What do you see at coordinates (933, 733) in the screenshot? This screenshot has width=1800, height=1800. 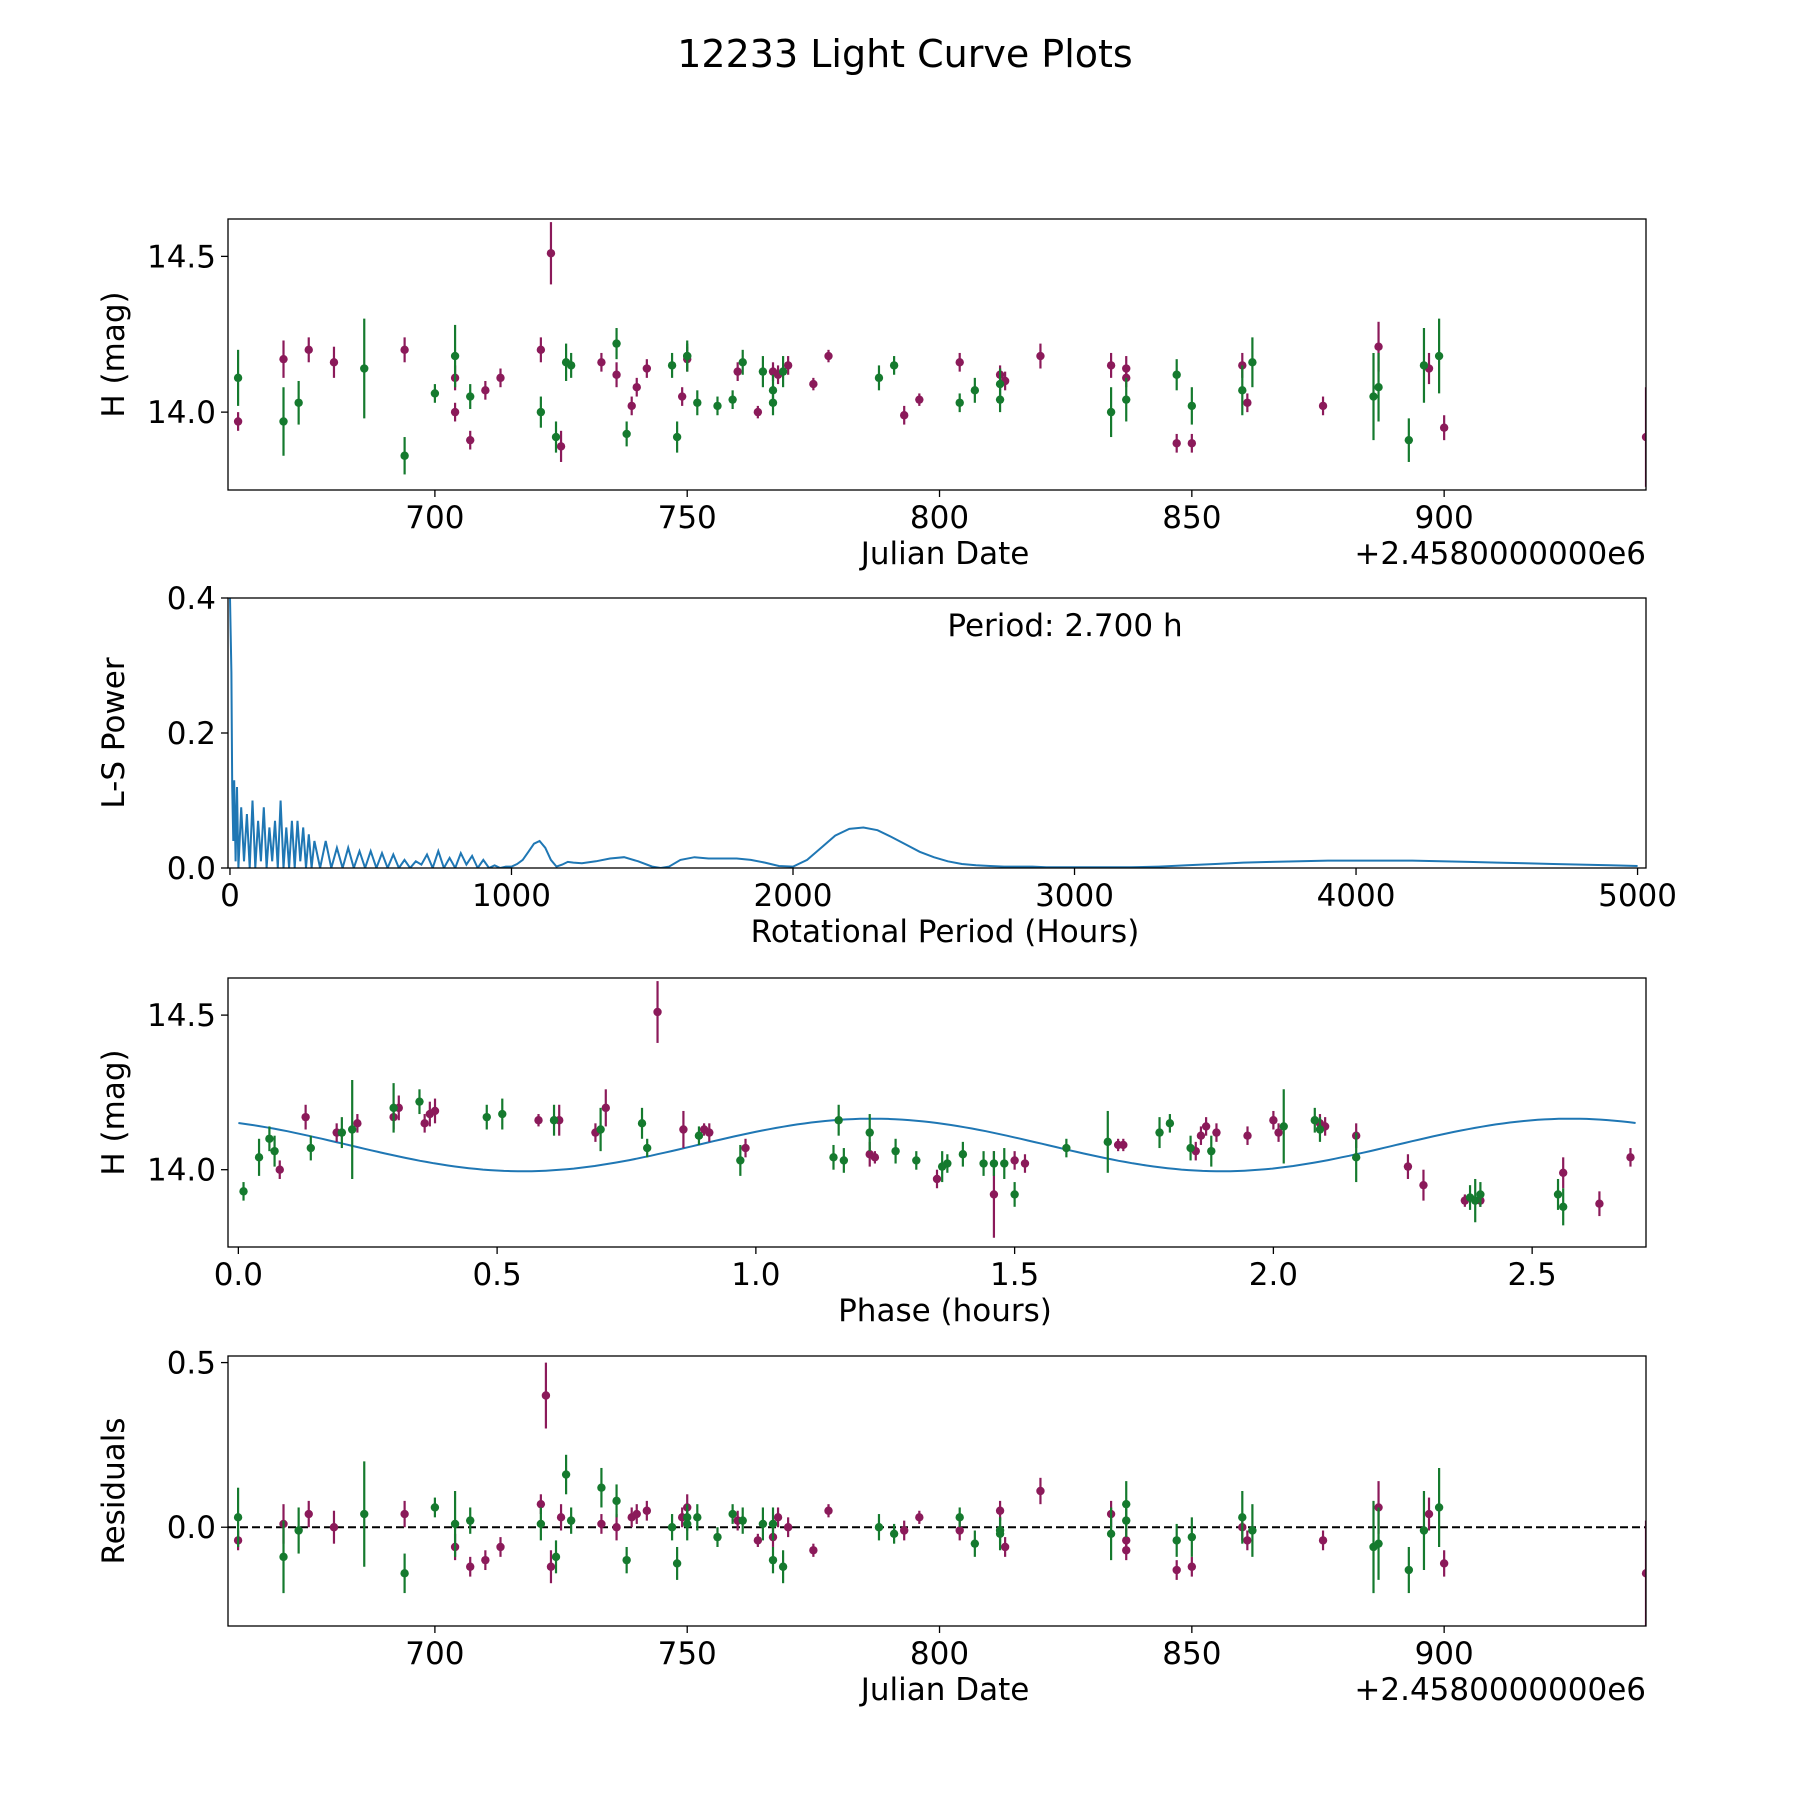 I see `series-line-power` at bounding box center [933, 733].